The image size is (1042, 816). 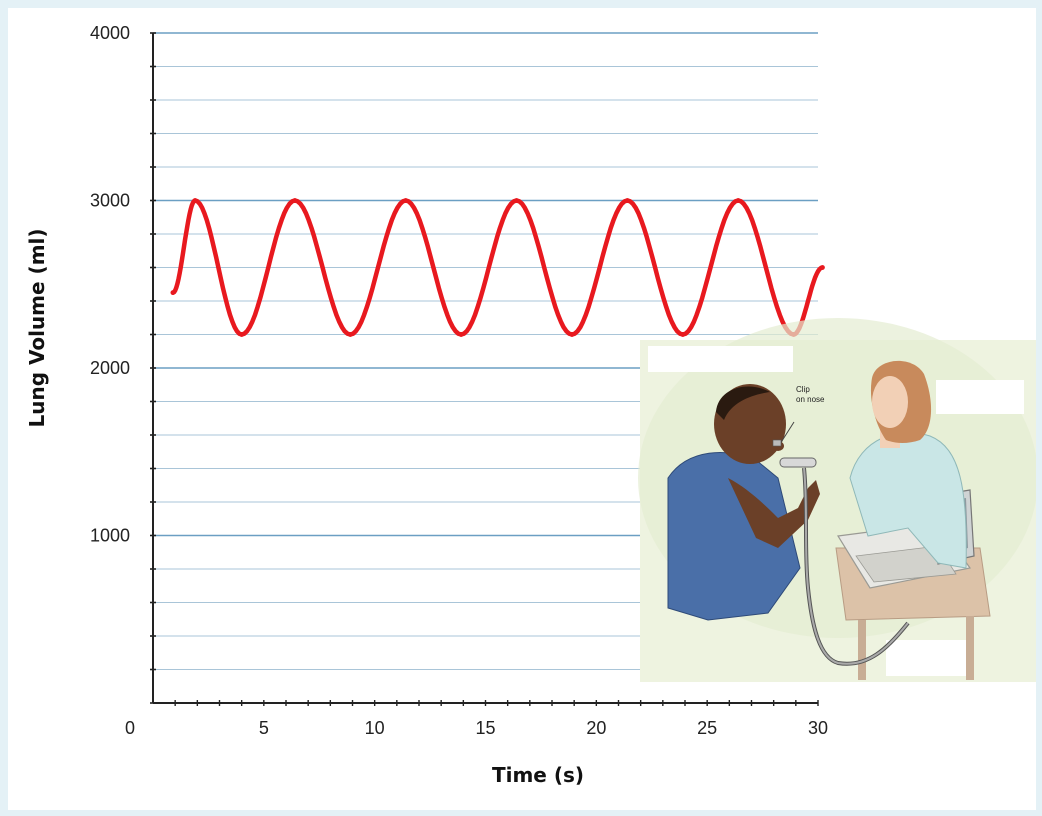 What do you see at coordinates (818, 728) in the screenshot?
I see `x-tick-label: 30` at bounding box center [818, 728].